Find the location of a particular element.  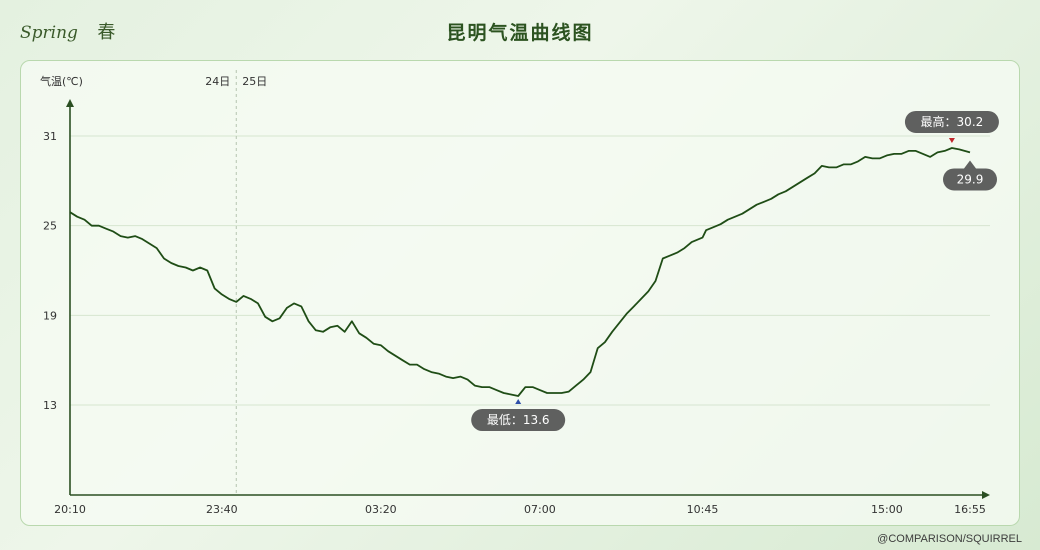

y-tick-label: 31 is located at coordinates (50, 136).